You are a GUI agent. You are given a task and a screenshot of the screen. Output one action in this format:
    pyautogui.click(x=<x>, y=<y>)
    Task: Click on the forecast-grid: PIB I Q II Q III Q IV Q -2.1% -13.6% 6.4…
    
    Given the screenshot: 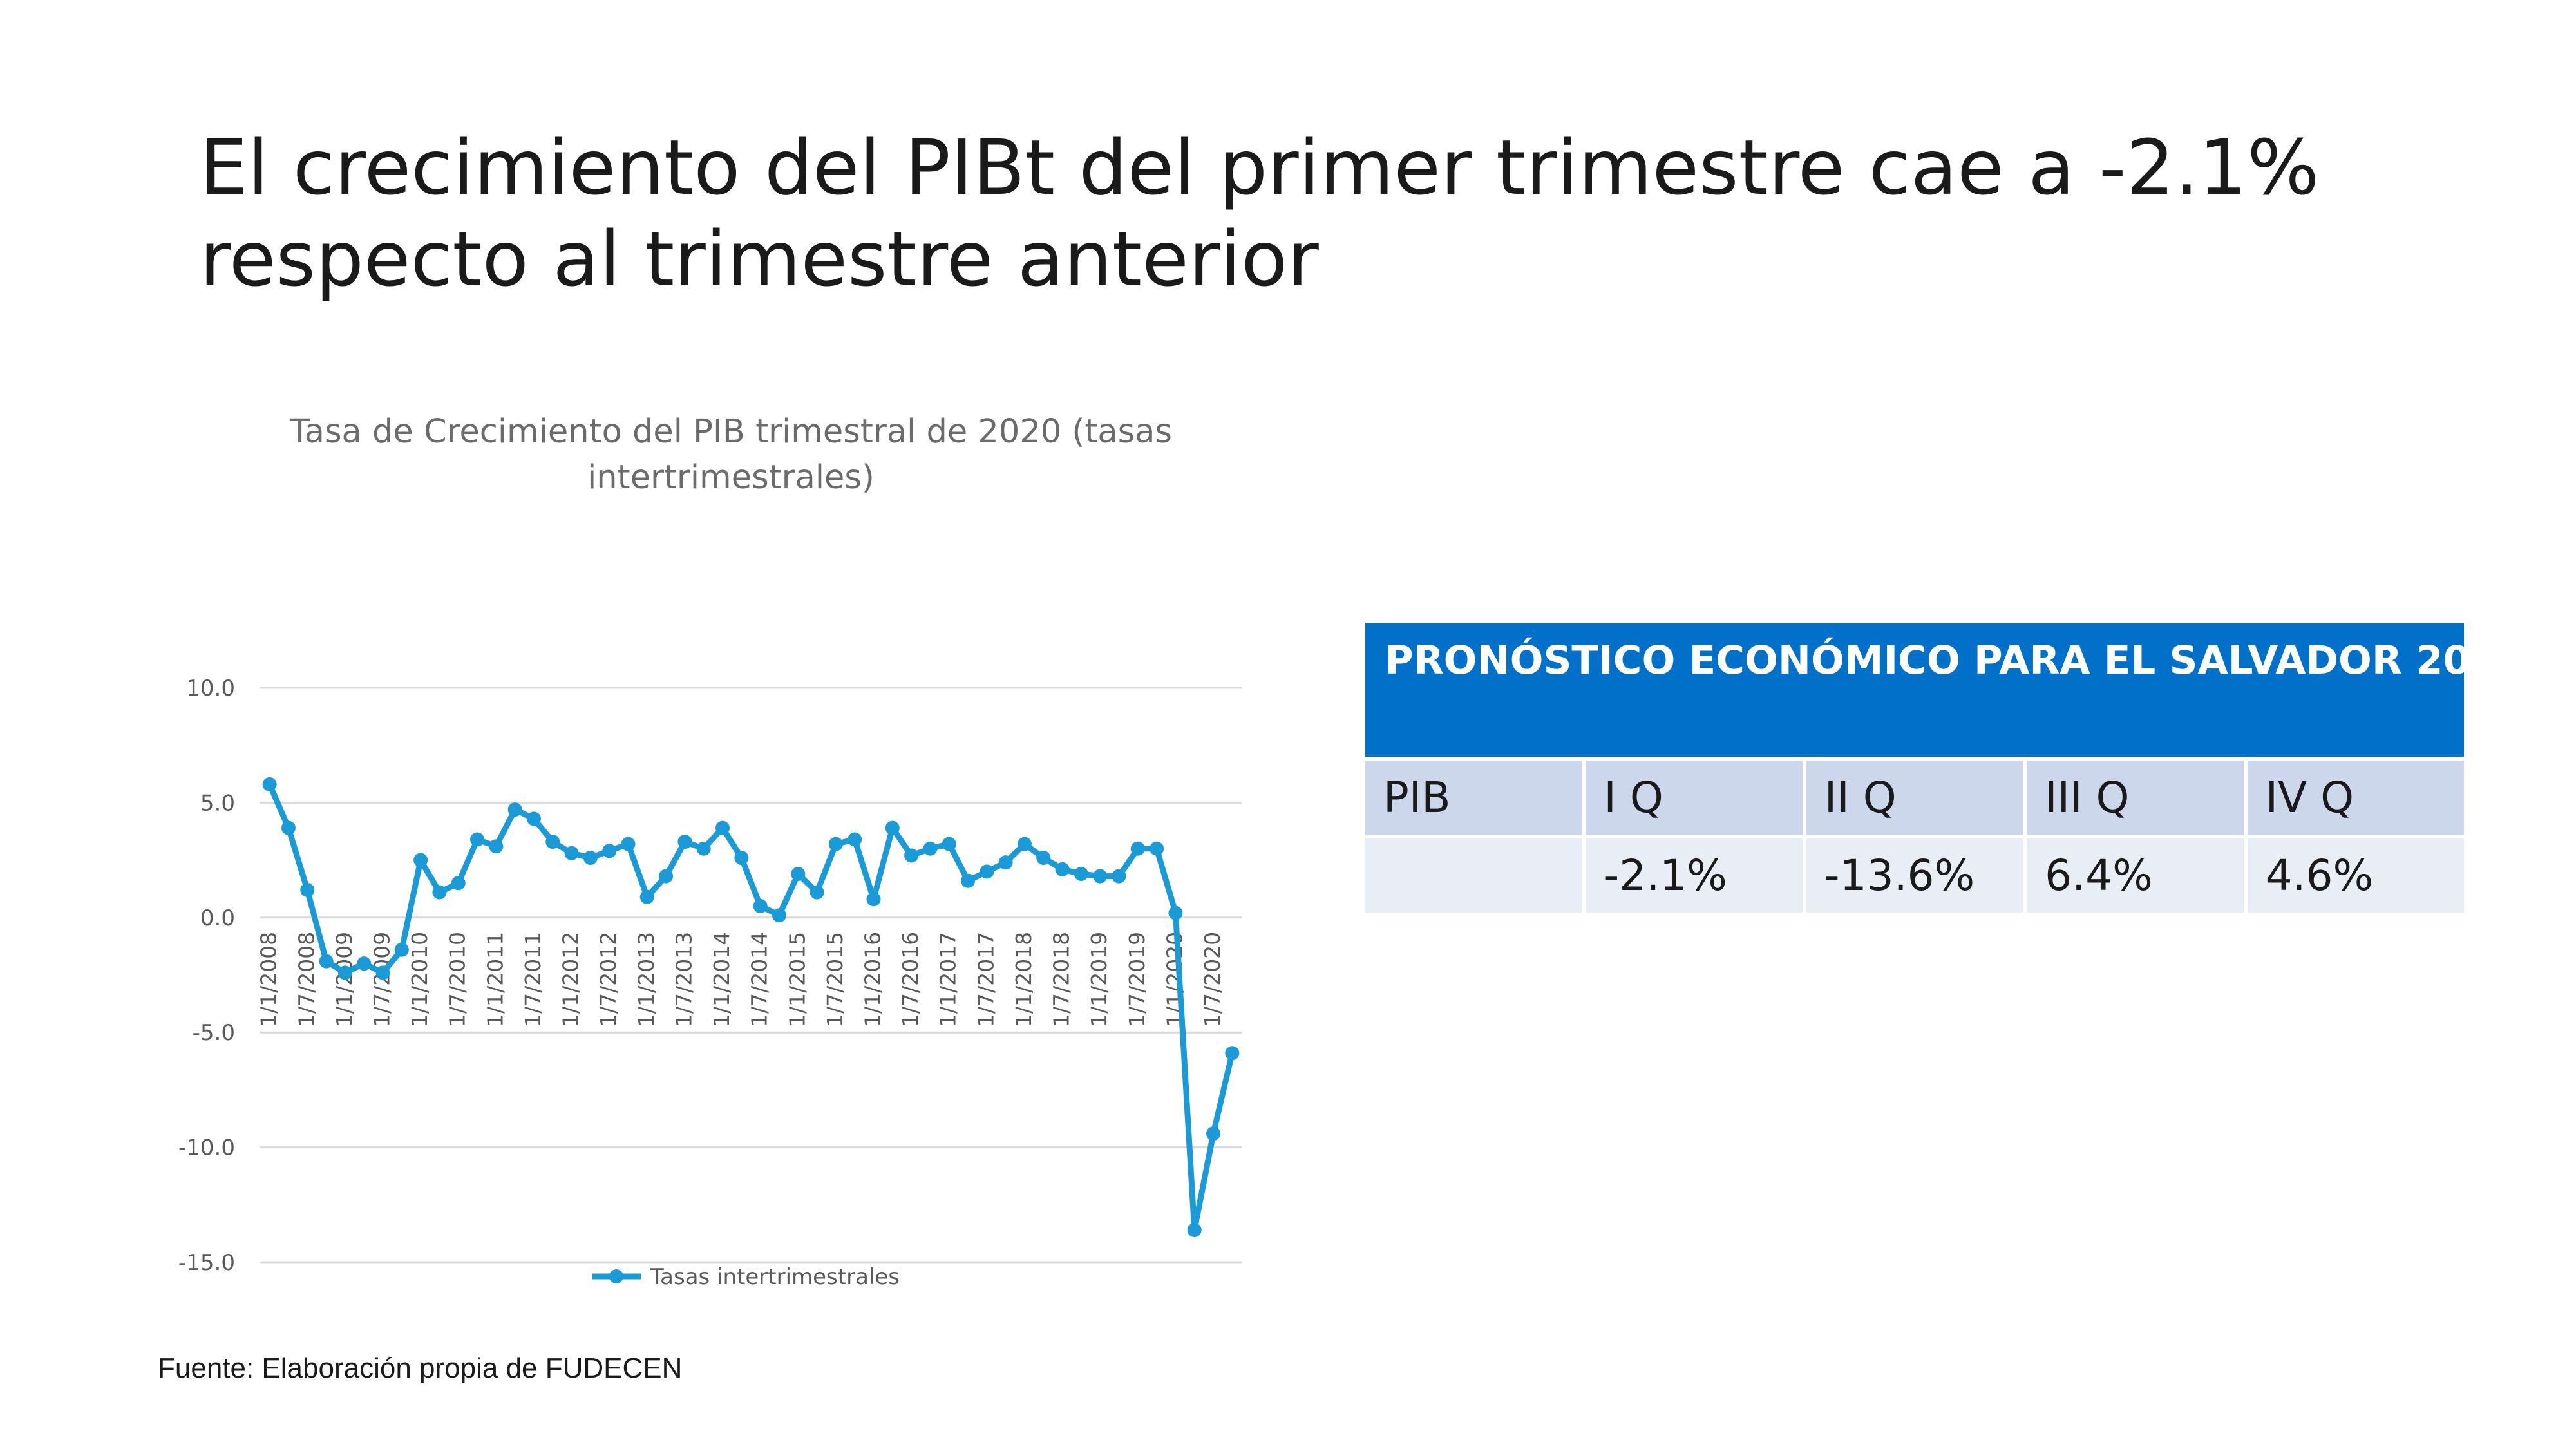 What is the action you would take?
    pyautogui.click(x=1915, y=837)
    